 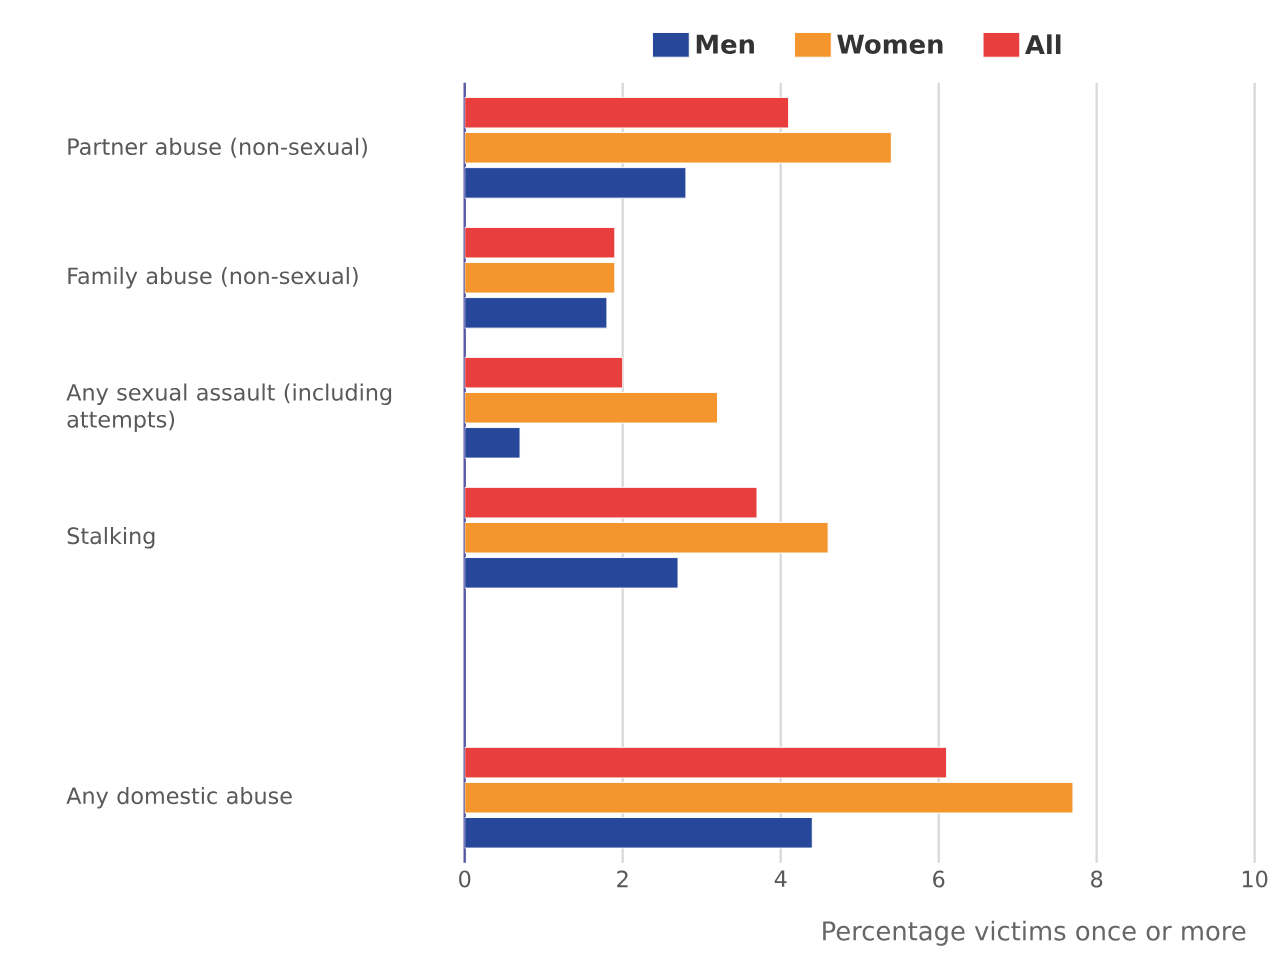 I want to click on y-tick-label: Partner abuse (non-sexual), so click(x=217, y=147).